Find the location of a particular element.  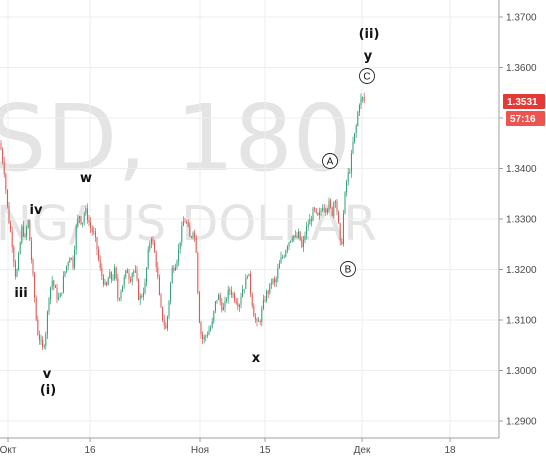

y-tick-label: 1.2900 is located at coordinates (521, 422).